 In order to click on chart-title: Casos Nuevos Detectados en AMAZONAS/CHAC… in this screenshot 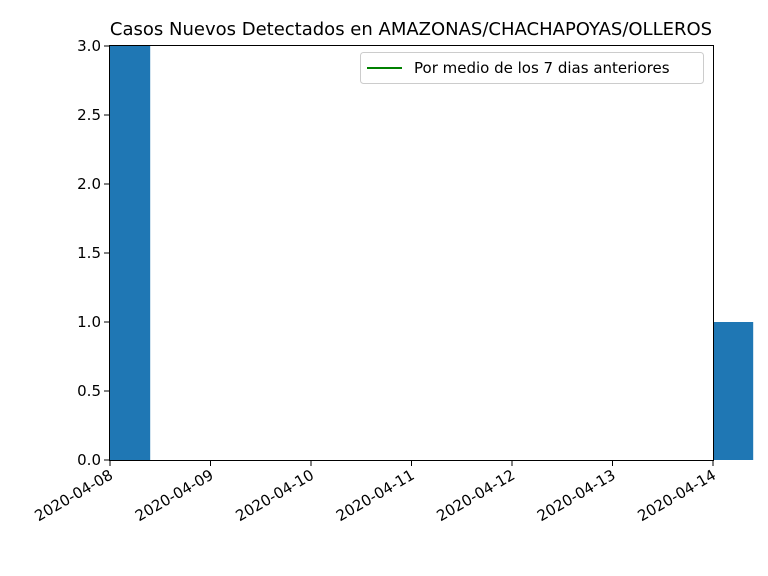, I will do `click(411, 29)`.